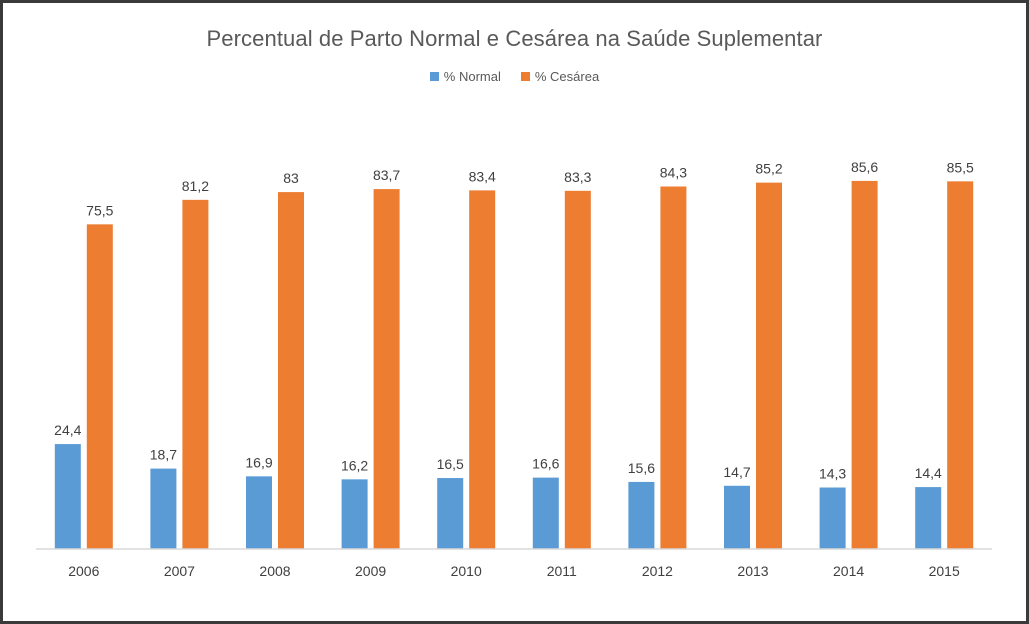 This screenshot has height=624, width=1029. What do you see at coordinates (736, 472) in the screenshot?
I see `data-label-normal-2013: 14,7` at bounding box center [736, 472].